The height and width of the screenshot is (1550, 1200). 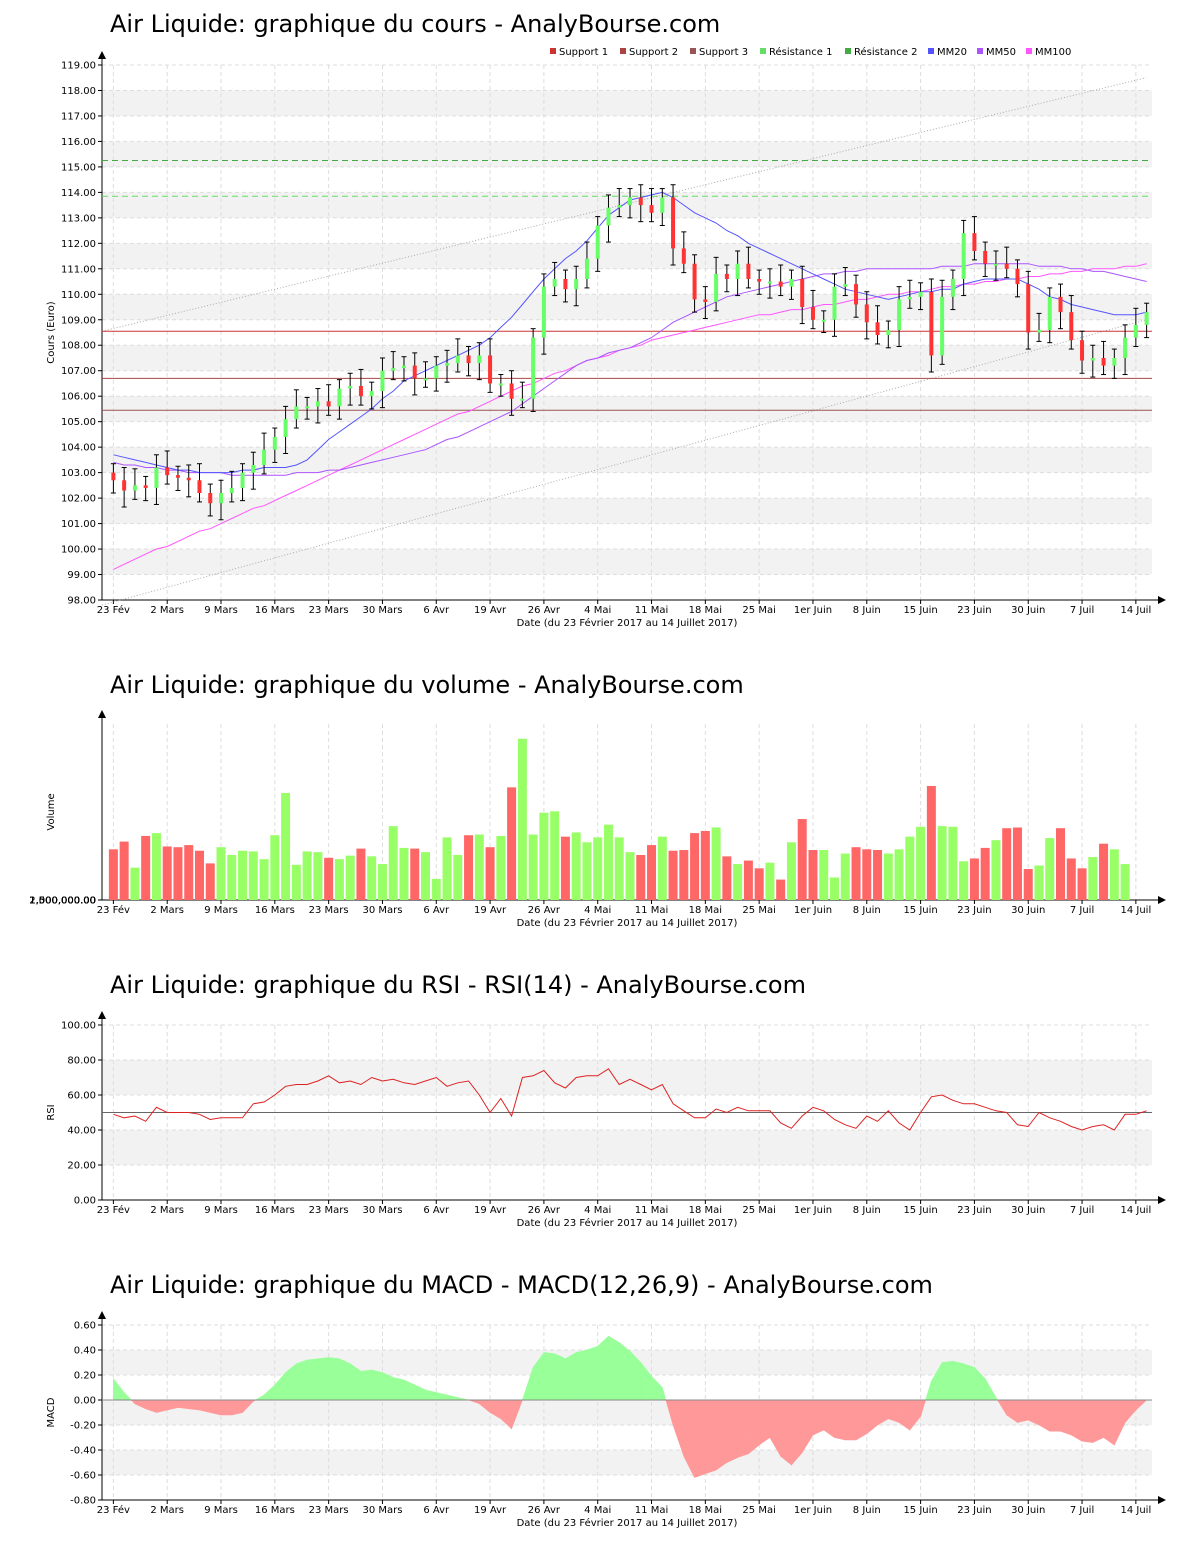 I want to click on rsi-xtick-label: 19 Avr, so click(x=490, y=1210).